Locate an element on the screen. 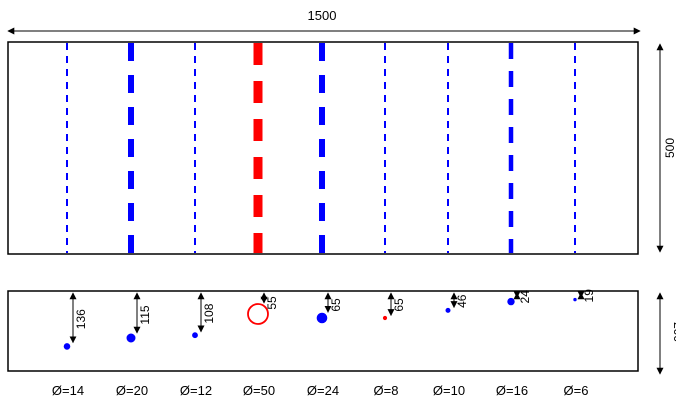 This screenshot has width=676, height=407. diameter-labels: Ø=14 Ø=20 Ø=12 Ø=50 Ø=24 Ø=8 Ø=10 Ø=16 Ø=6 is located at coordinates (320, 390).